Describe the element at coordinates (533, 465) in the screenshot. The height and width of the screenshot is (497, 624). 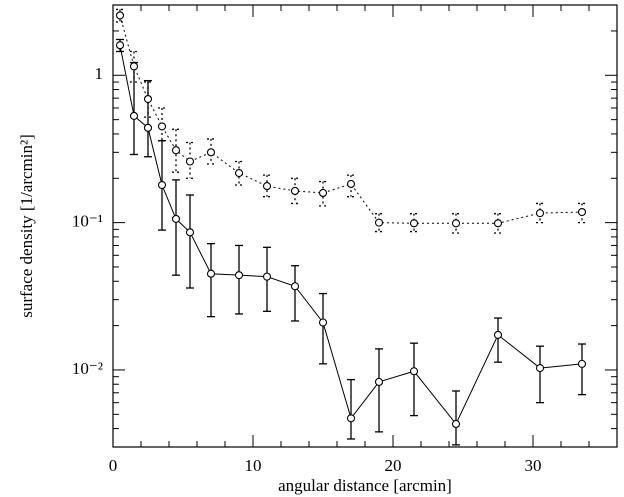
I see `x-tick-label: 30` at that location.